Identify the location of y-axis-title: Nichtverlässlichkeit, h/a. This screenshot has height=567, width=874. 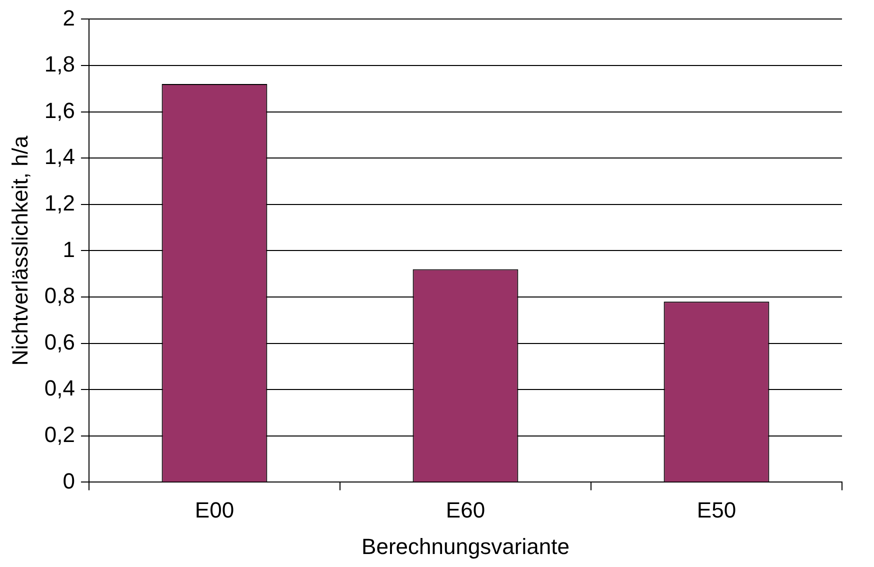
(19, 250).